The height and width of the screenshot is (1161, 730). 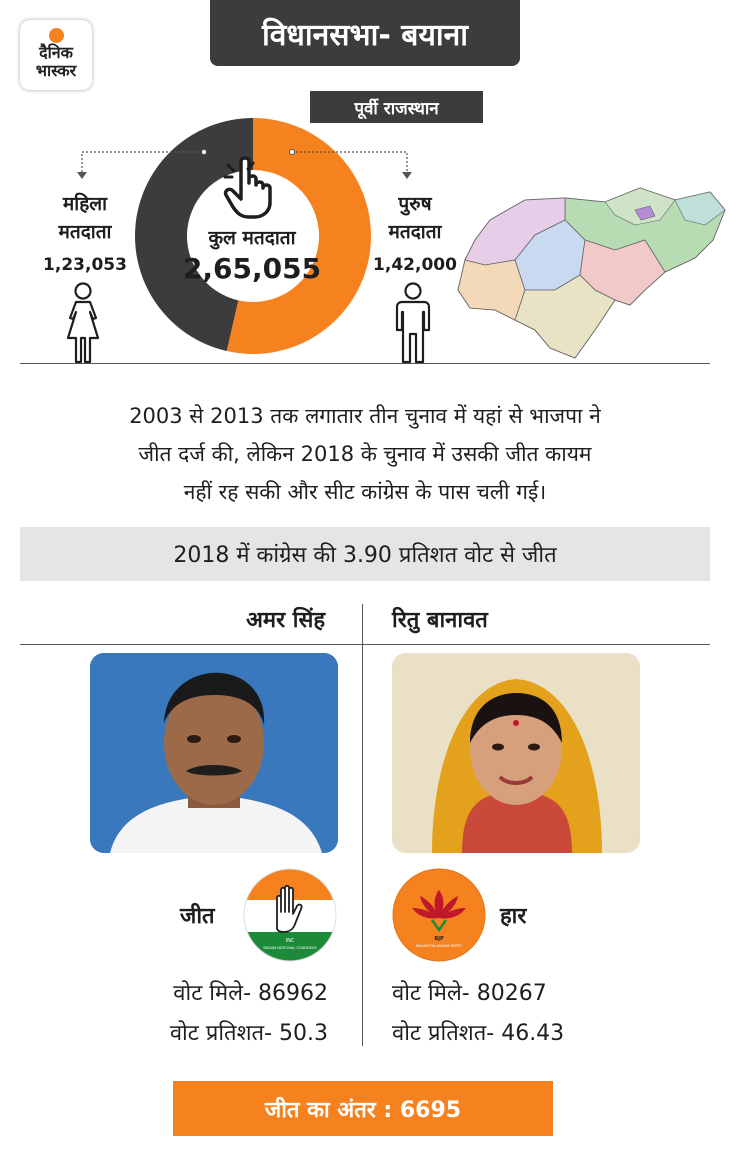 What do you see at coordinates (250, 993) in the screenshot?
I see `winner-votes: वोट मिले- 86962` at bounding box center [250, 993].